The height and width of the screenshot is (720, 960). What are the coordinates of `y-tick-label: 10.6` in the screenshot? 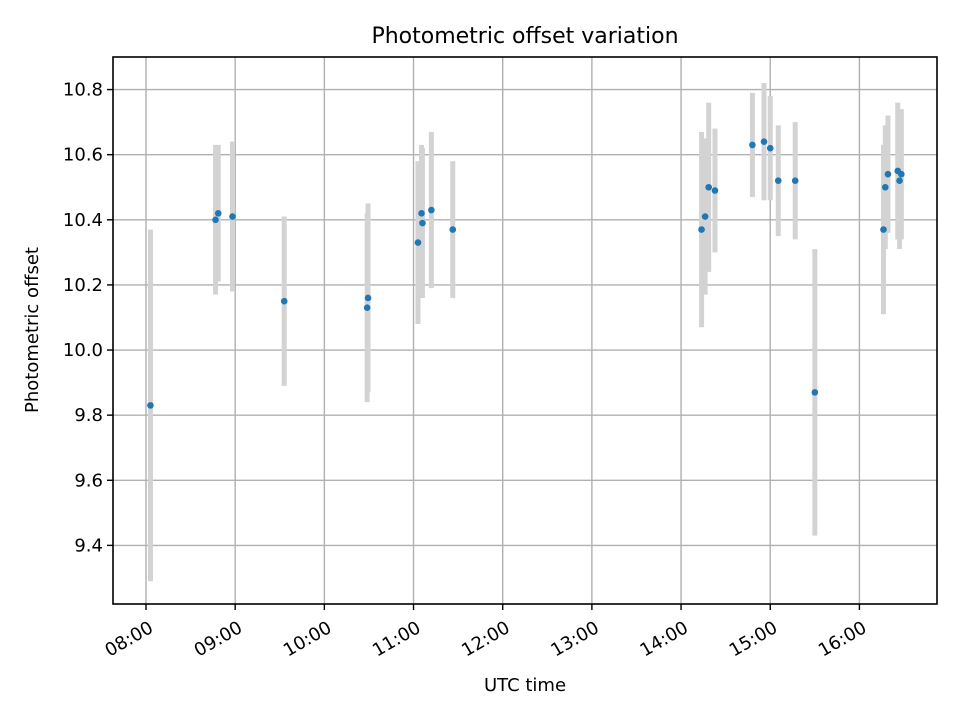 It's located at (83, 155).